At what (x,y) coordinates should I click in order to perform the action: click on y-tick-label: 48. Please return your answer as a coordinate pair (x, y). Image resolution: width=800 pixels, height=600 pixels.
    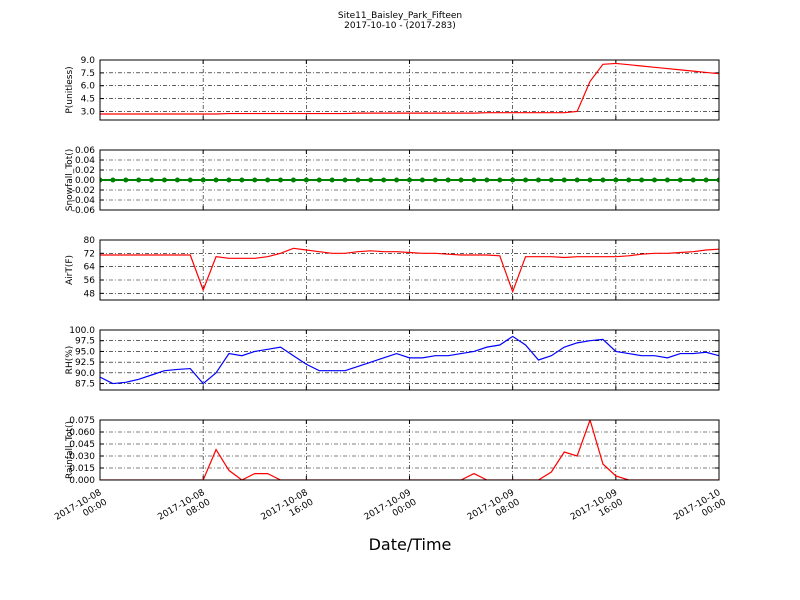
    Looking at the image, I should click on (90, 294).